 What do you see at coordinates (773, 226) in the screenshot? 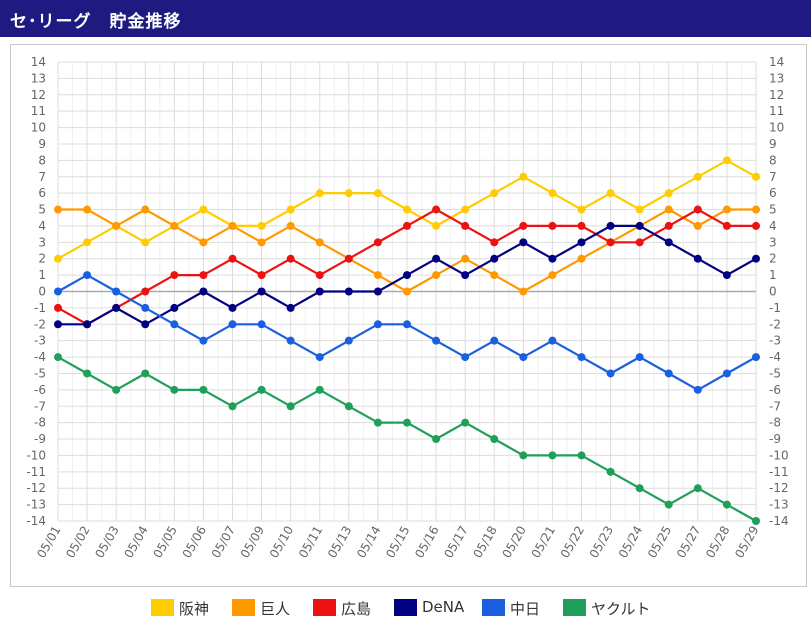
I see `y-tick-label-right: 4` at bounding box center [773, 226].